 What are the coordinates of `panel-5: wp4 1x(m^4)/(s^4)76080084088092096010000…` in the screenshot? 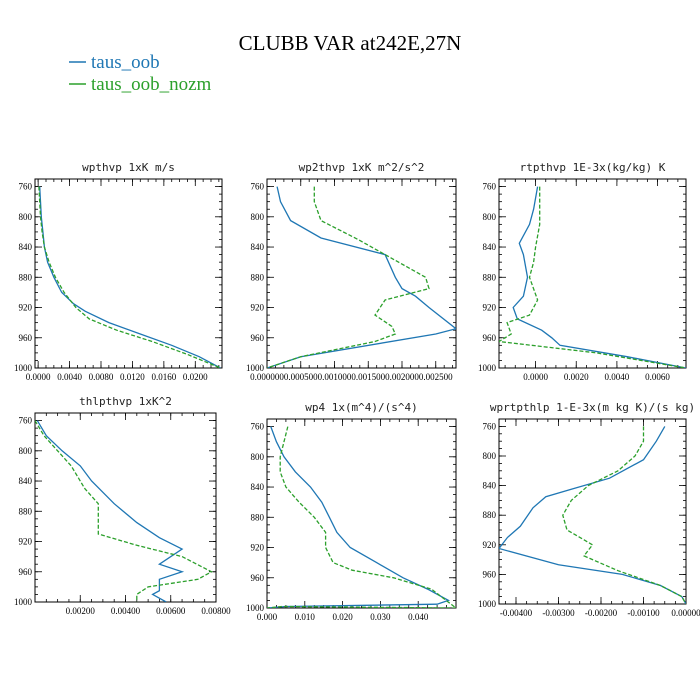 It's located at (351, 511).